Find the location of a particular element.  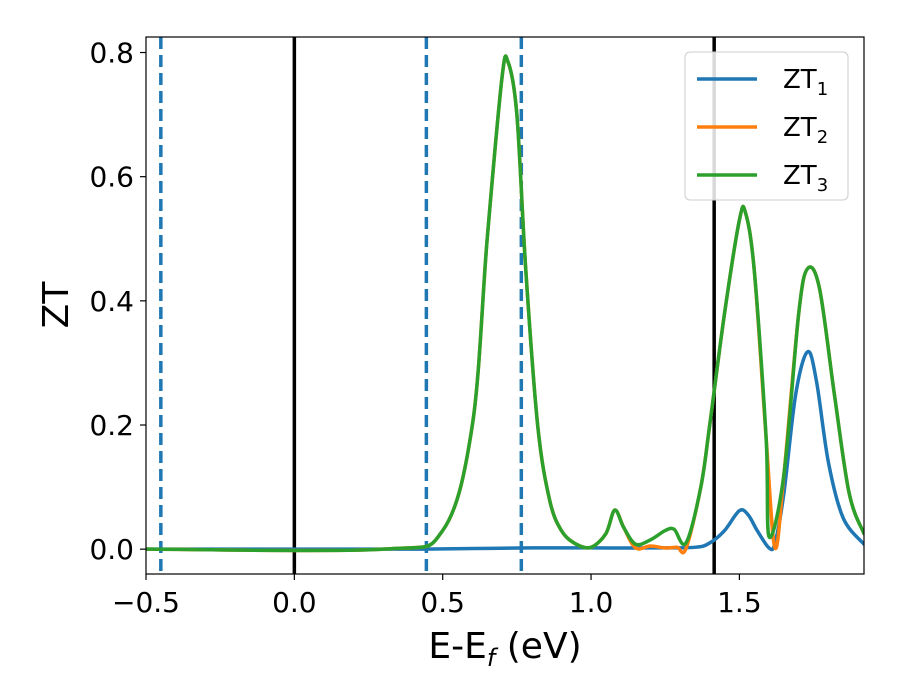

y-tick-label: 0.6 is located at coordinates (111, 177).